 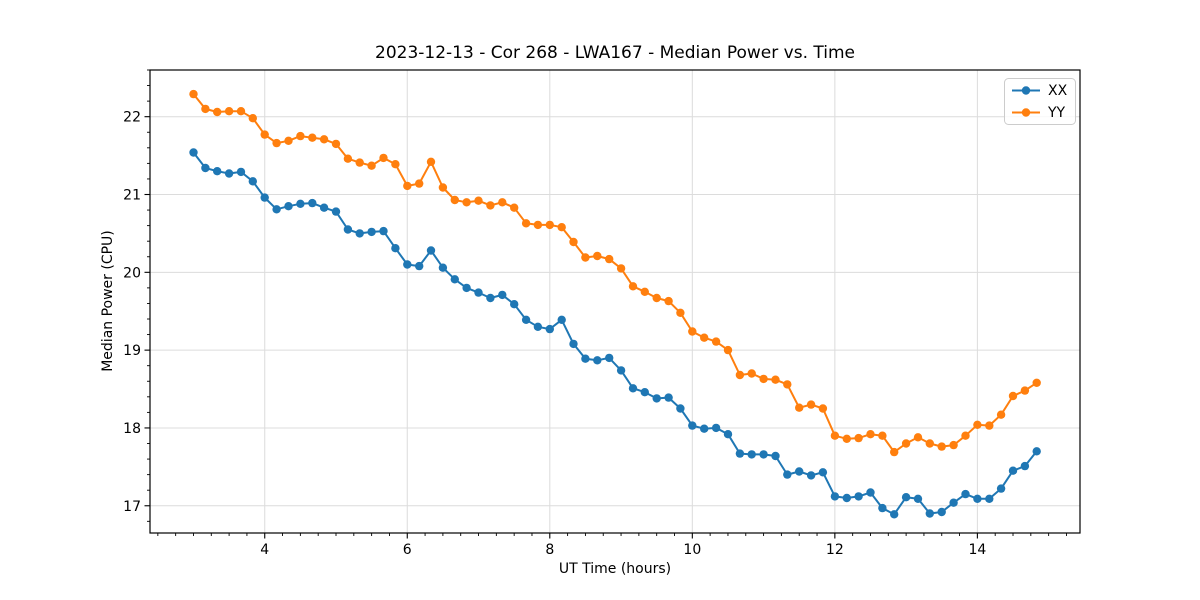 I want to click on legend-item-yy: YY, so click(x=1039, y=113).